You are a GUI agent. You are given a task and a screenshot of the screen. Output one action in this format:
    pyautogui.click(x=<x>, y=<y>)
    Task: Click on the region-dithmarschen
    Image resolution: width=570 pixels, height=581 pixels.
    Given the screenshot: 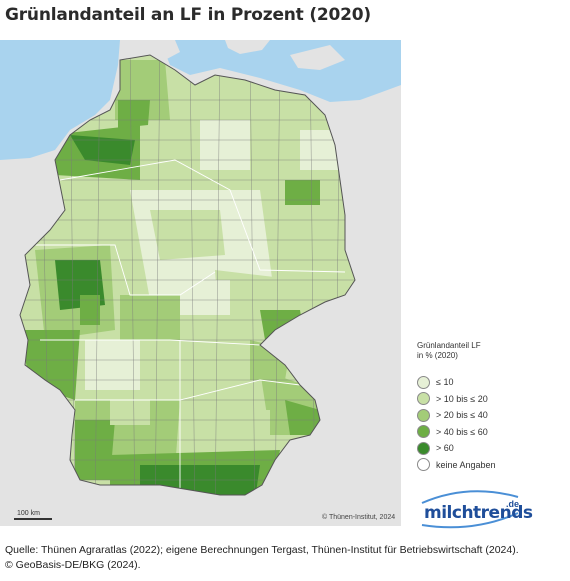 What is the action you would take?
    pyautogui.click(x=134, y=114)
    